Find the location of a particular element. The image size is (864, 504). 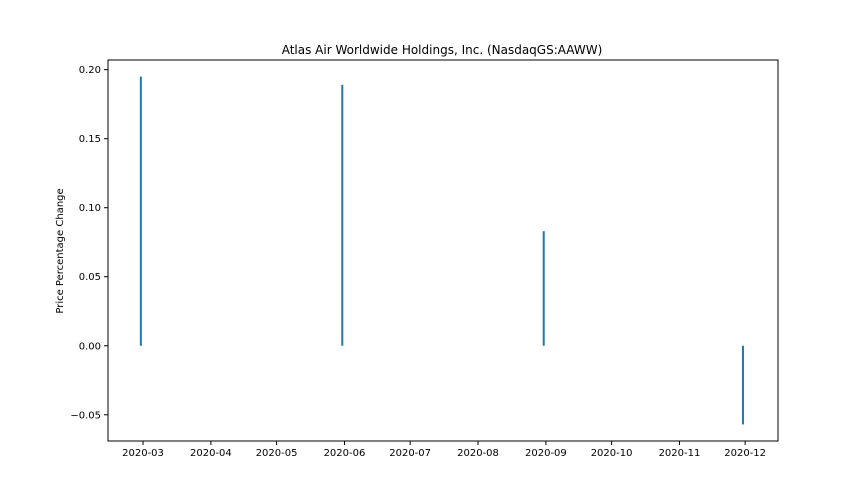

y-axis-label: Price Percentage Change is located at coordinates (60, 250).